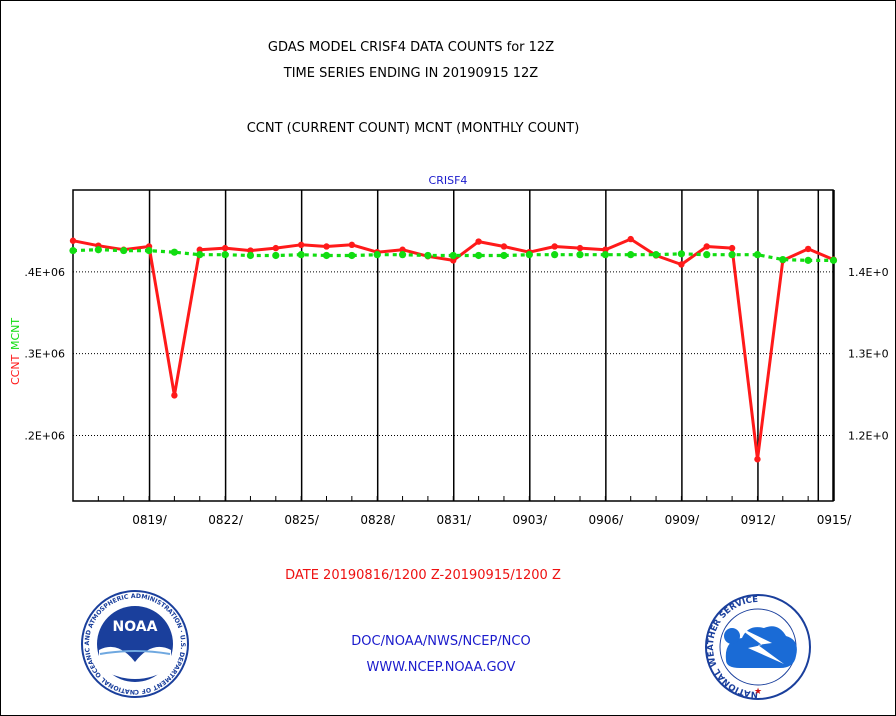  What do you see at coordinates (835, 520) in the screenshot?
I see `x-tick-label: 0915/` at bounding box center [835, 520].